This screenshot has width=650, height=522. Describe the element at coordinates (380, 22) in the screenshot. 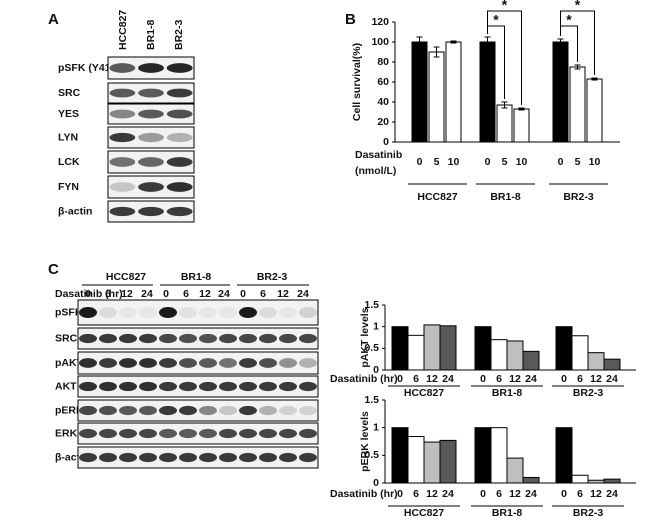

I see `y-tick-label: 120` at that location.